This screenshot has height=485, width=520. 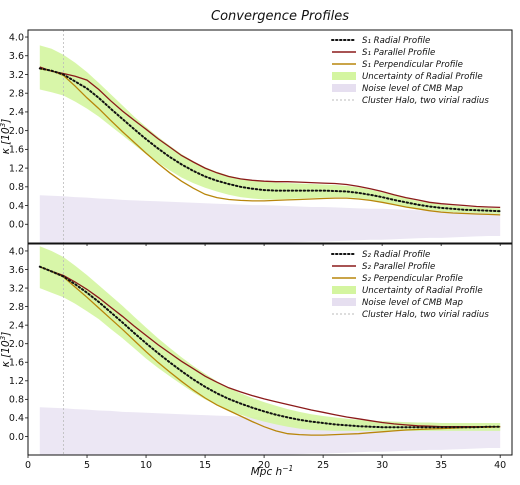 What do you see at coordinates (425, 101) in the screenshot?
I see `top-legend-label: Cluster Halo, two virial radius` at bounding box center [425, 101].